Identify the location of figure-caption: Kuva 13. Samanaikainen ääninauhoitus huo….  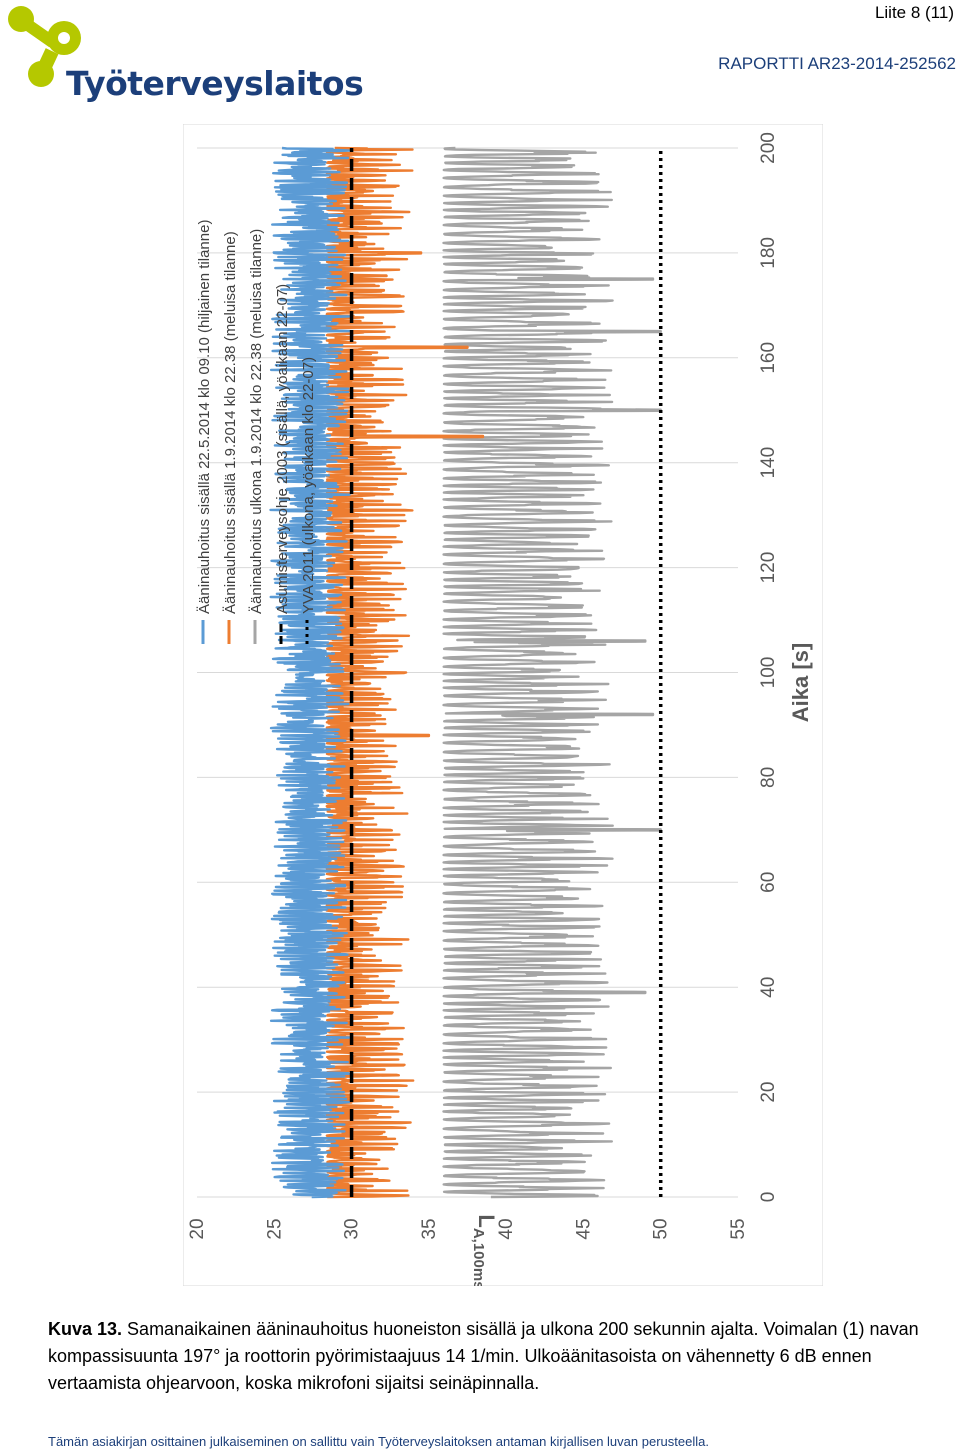
(498, 1356).